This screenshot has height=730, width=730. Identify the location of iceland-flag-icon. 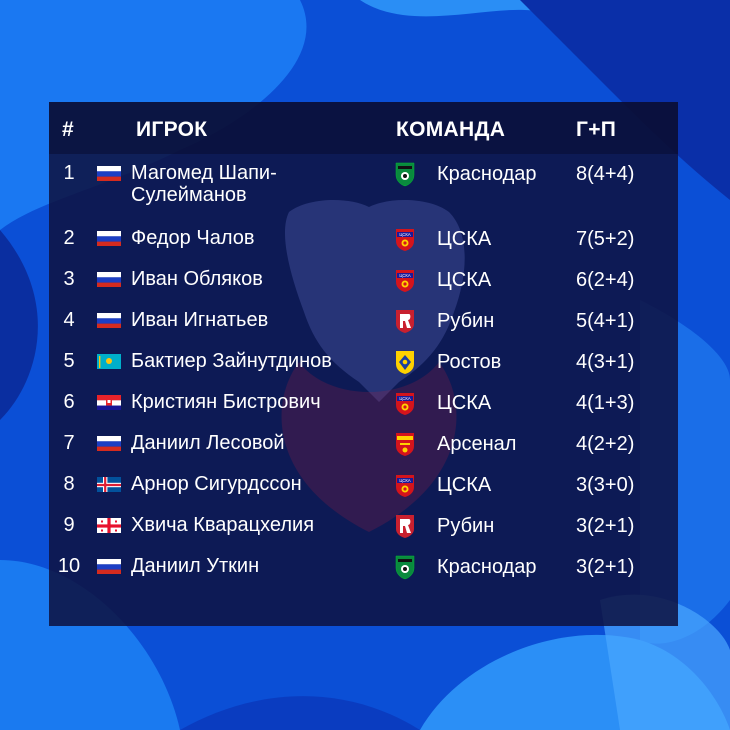
(109, 484).